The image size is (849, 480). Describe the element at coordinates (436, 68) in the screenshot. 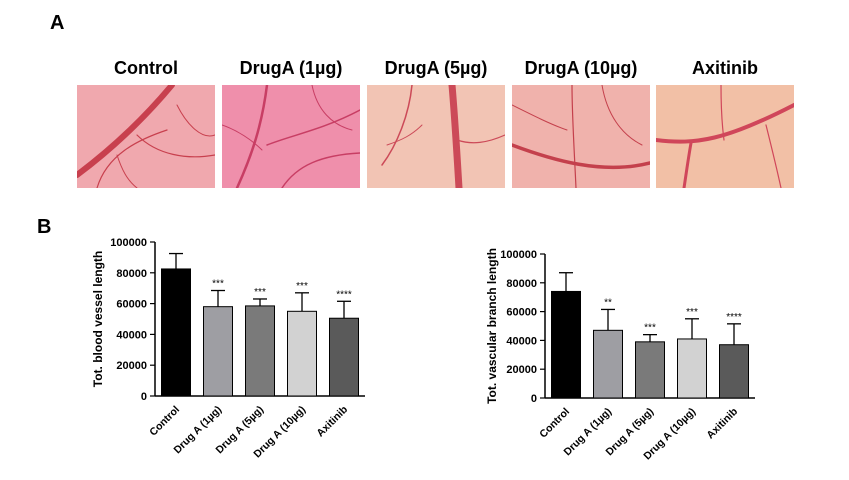

I see `photo-title-druga-5ug: DrugA (5µg)` at that location.